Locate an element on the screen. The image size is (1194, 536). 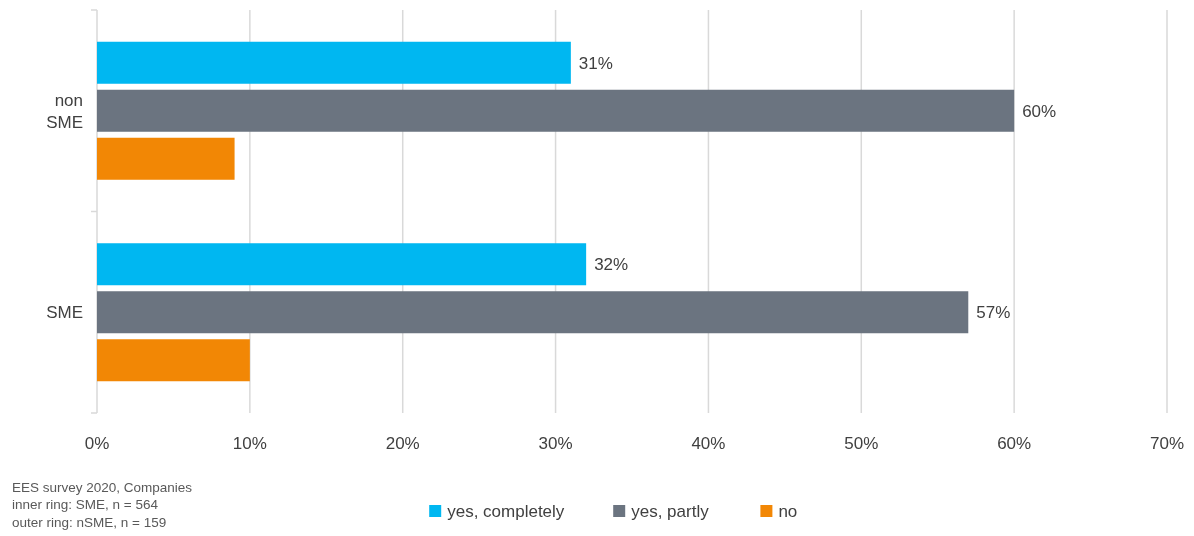
y-tick-label: non SME is located at coordinates (64, 111).